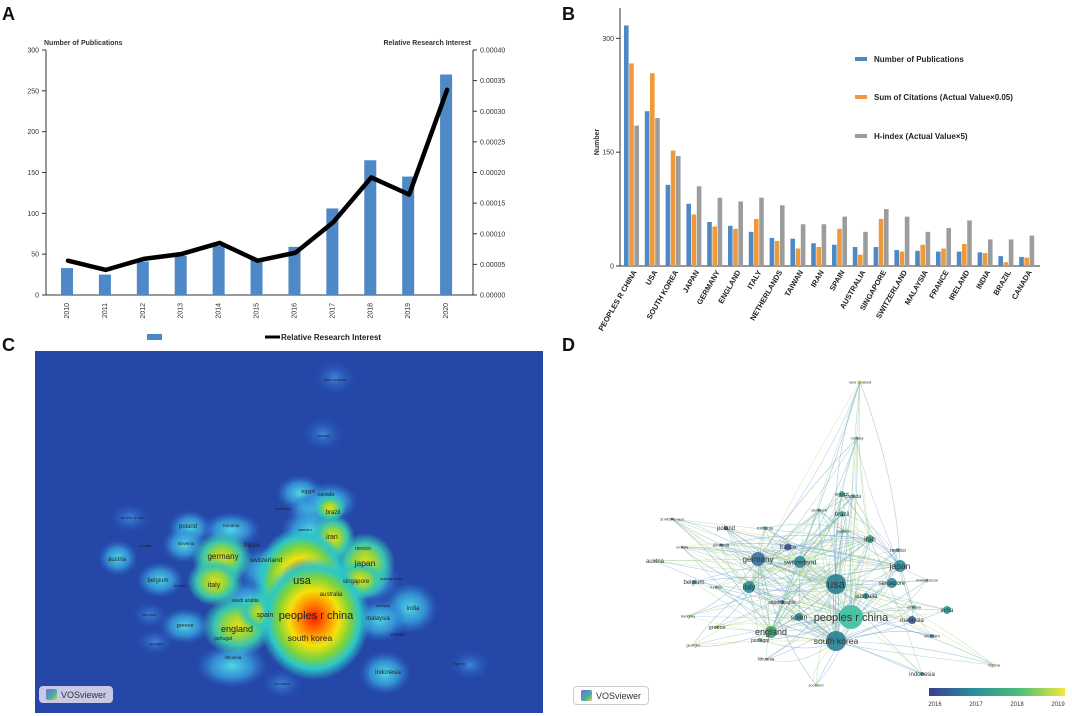 This screenshot has height=716, width=1072. I want to click on density-country-label: vietnam, so click(398, 634).